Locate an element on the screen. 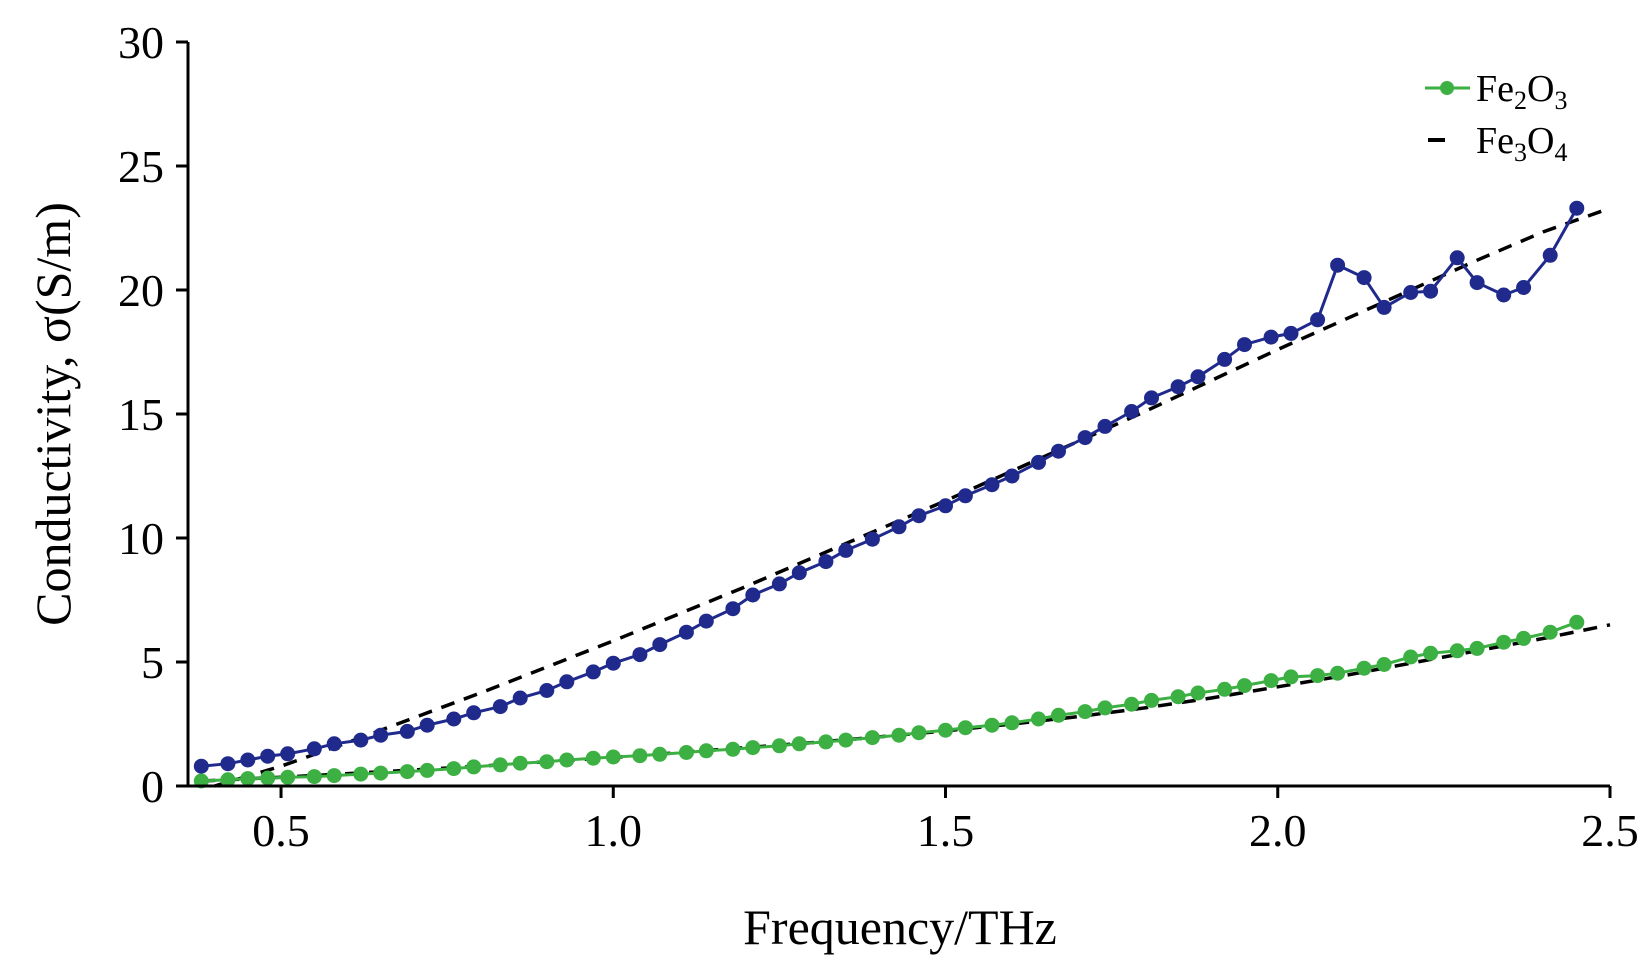 Image resolution: width=1644 pixels, height=956 pixels. legend-label-fe3o4-sub1: 3 is located at coordinates (1520, 152).